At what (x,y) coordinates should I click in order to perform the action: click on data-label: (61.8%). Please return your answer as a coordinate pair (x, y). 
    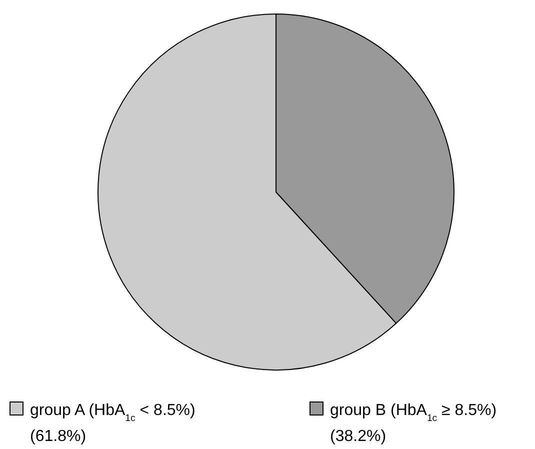
    Looking at the image, I should click on (58, 436).